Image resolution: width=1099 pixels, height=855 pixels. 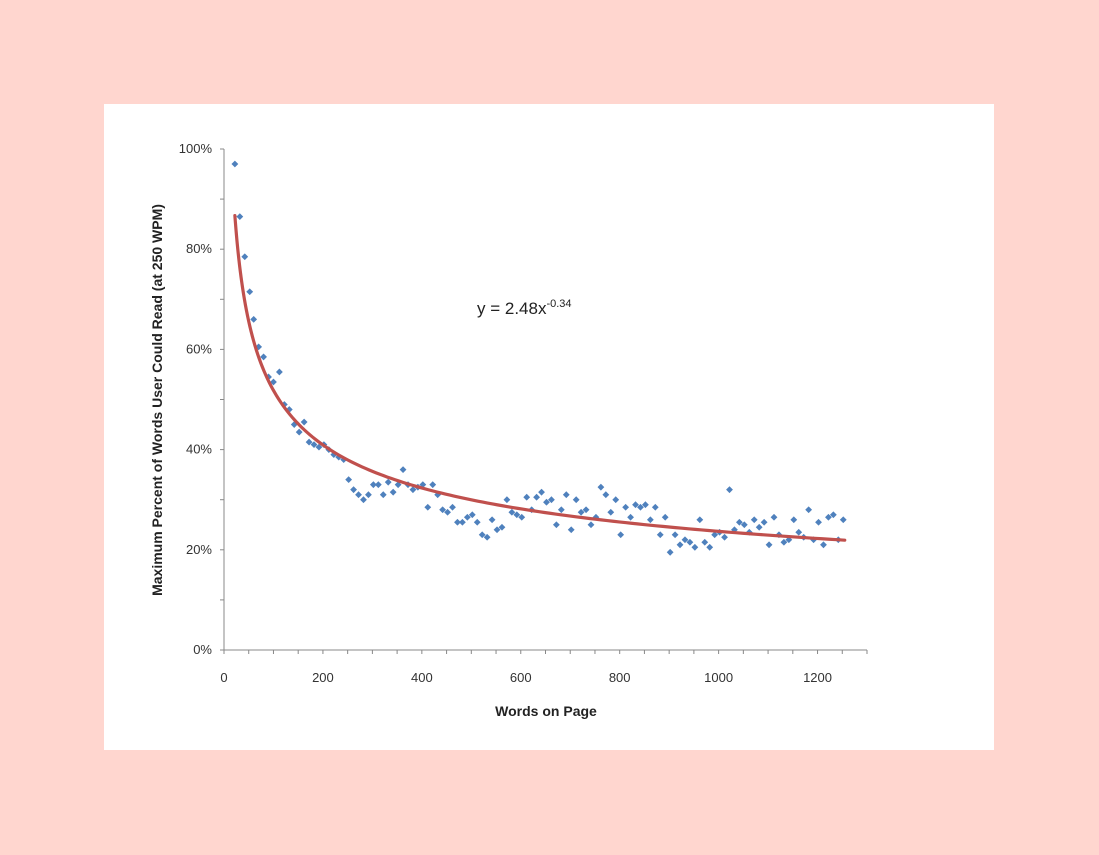 What do you see at coordinates (817, 677) in the screenshot?
I see `x-tick-label: 1200` at bounding box center [817, 677].